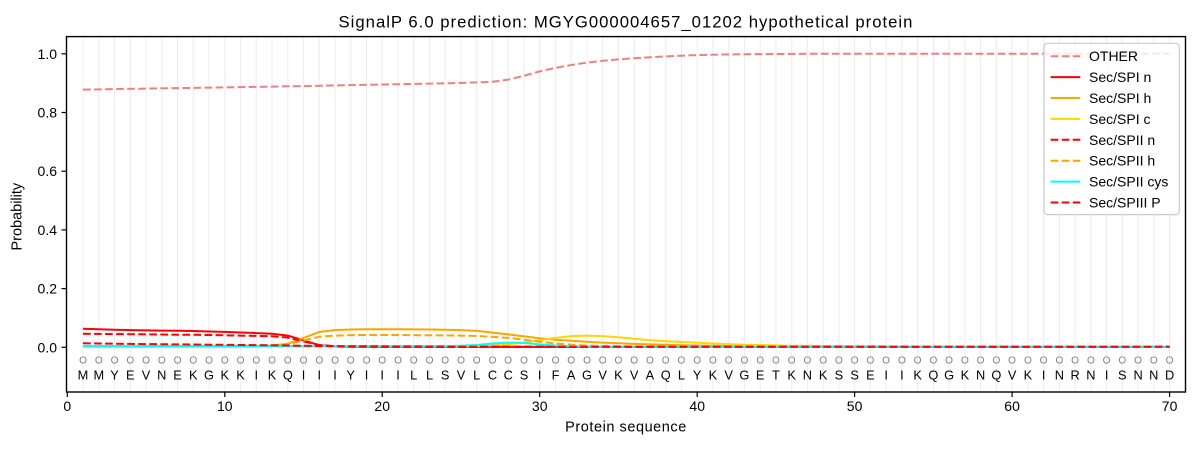 The height and width of the screenshot is (450, 1200). Describe the element at coordinates (18, 216) in the screenshot. I see `svg-text: Probability` at that location.